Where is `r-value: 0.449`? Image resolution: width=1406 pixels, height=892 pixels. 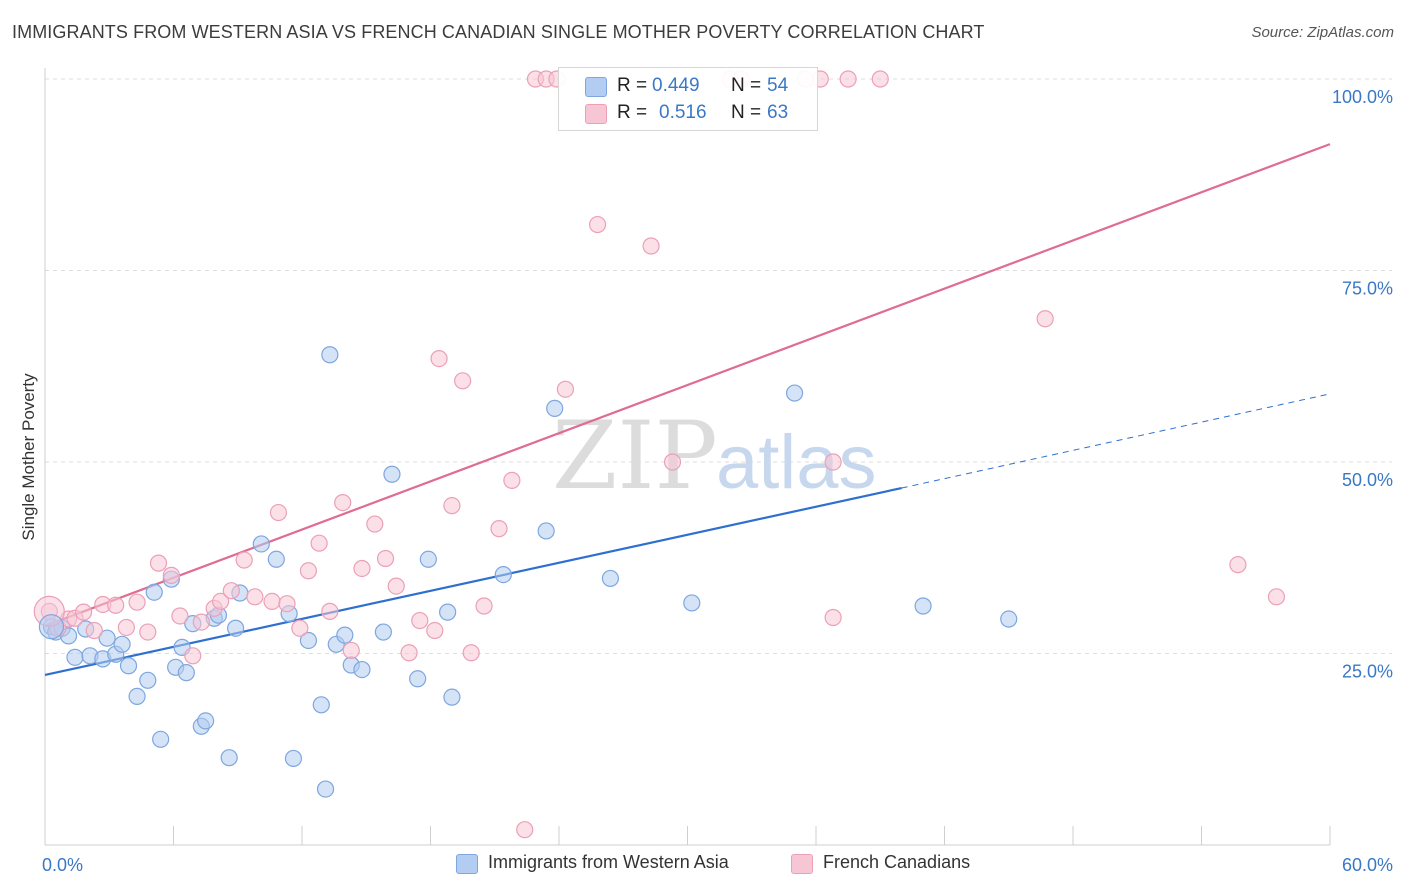
r-value: 0.449 is located at coordinates (676, 85).